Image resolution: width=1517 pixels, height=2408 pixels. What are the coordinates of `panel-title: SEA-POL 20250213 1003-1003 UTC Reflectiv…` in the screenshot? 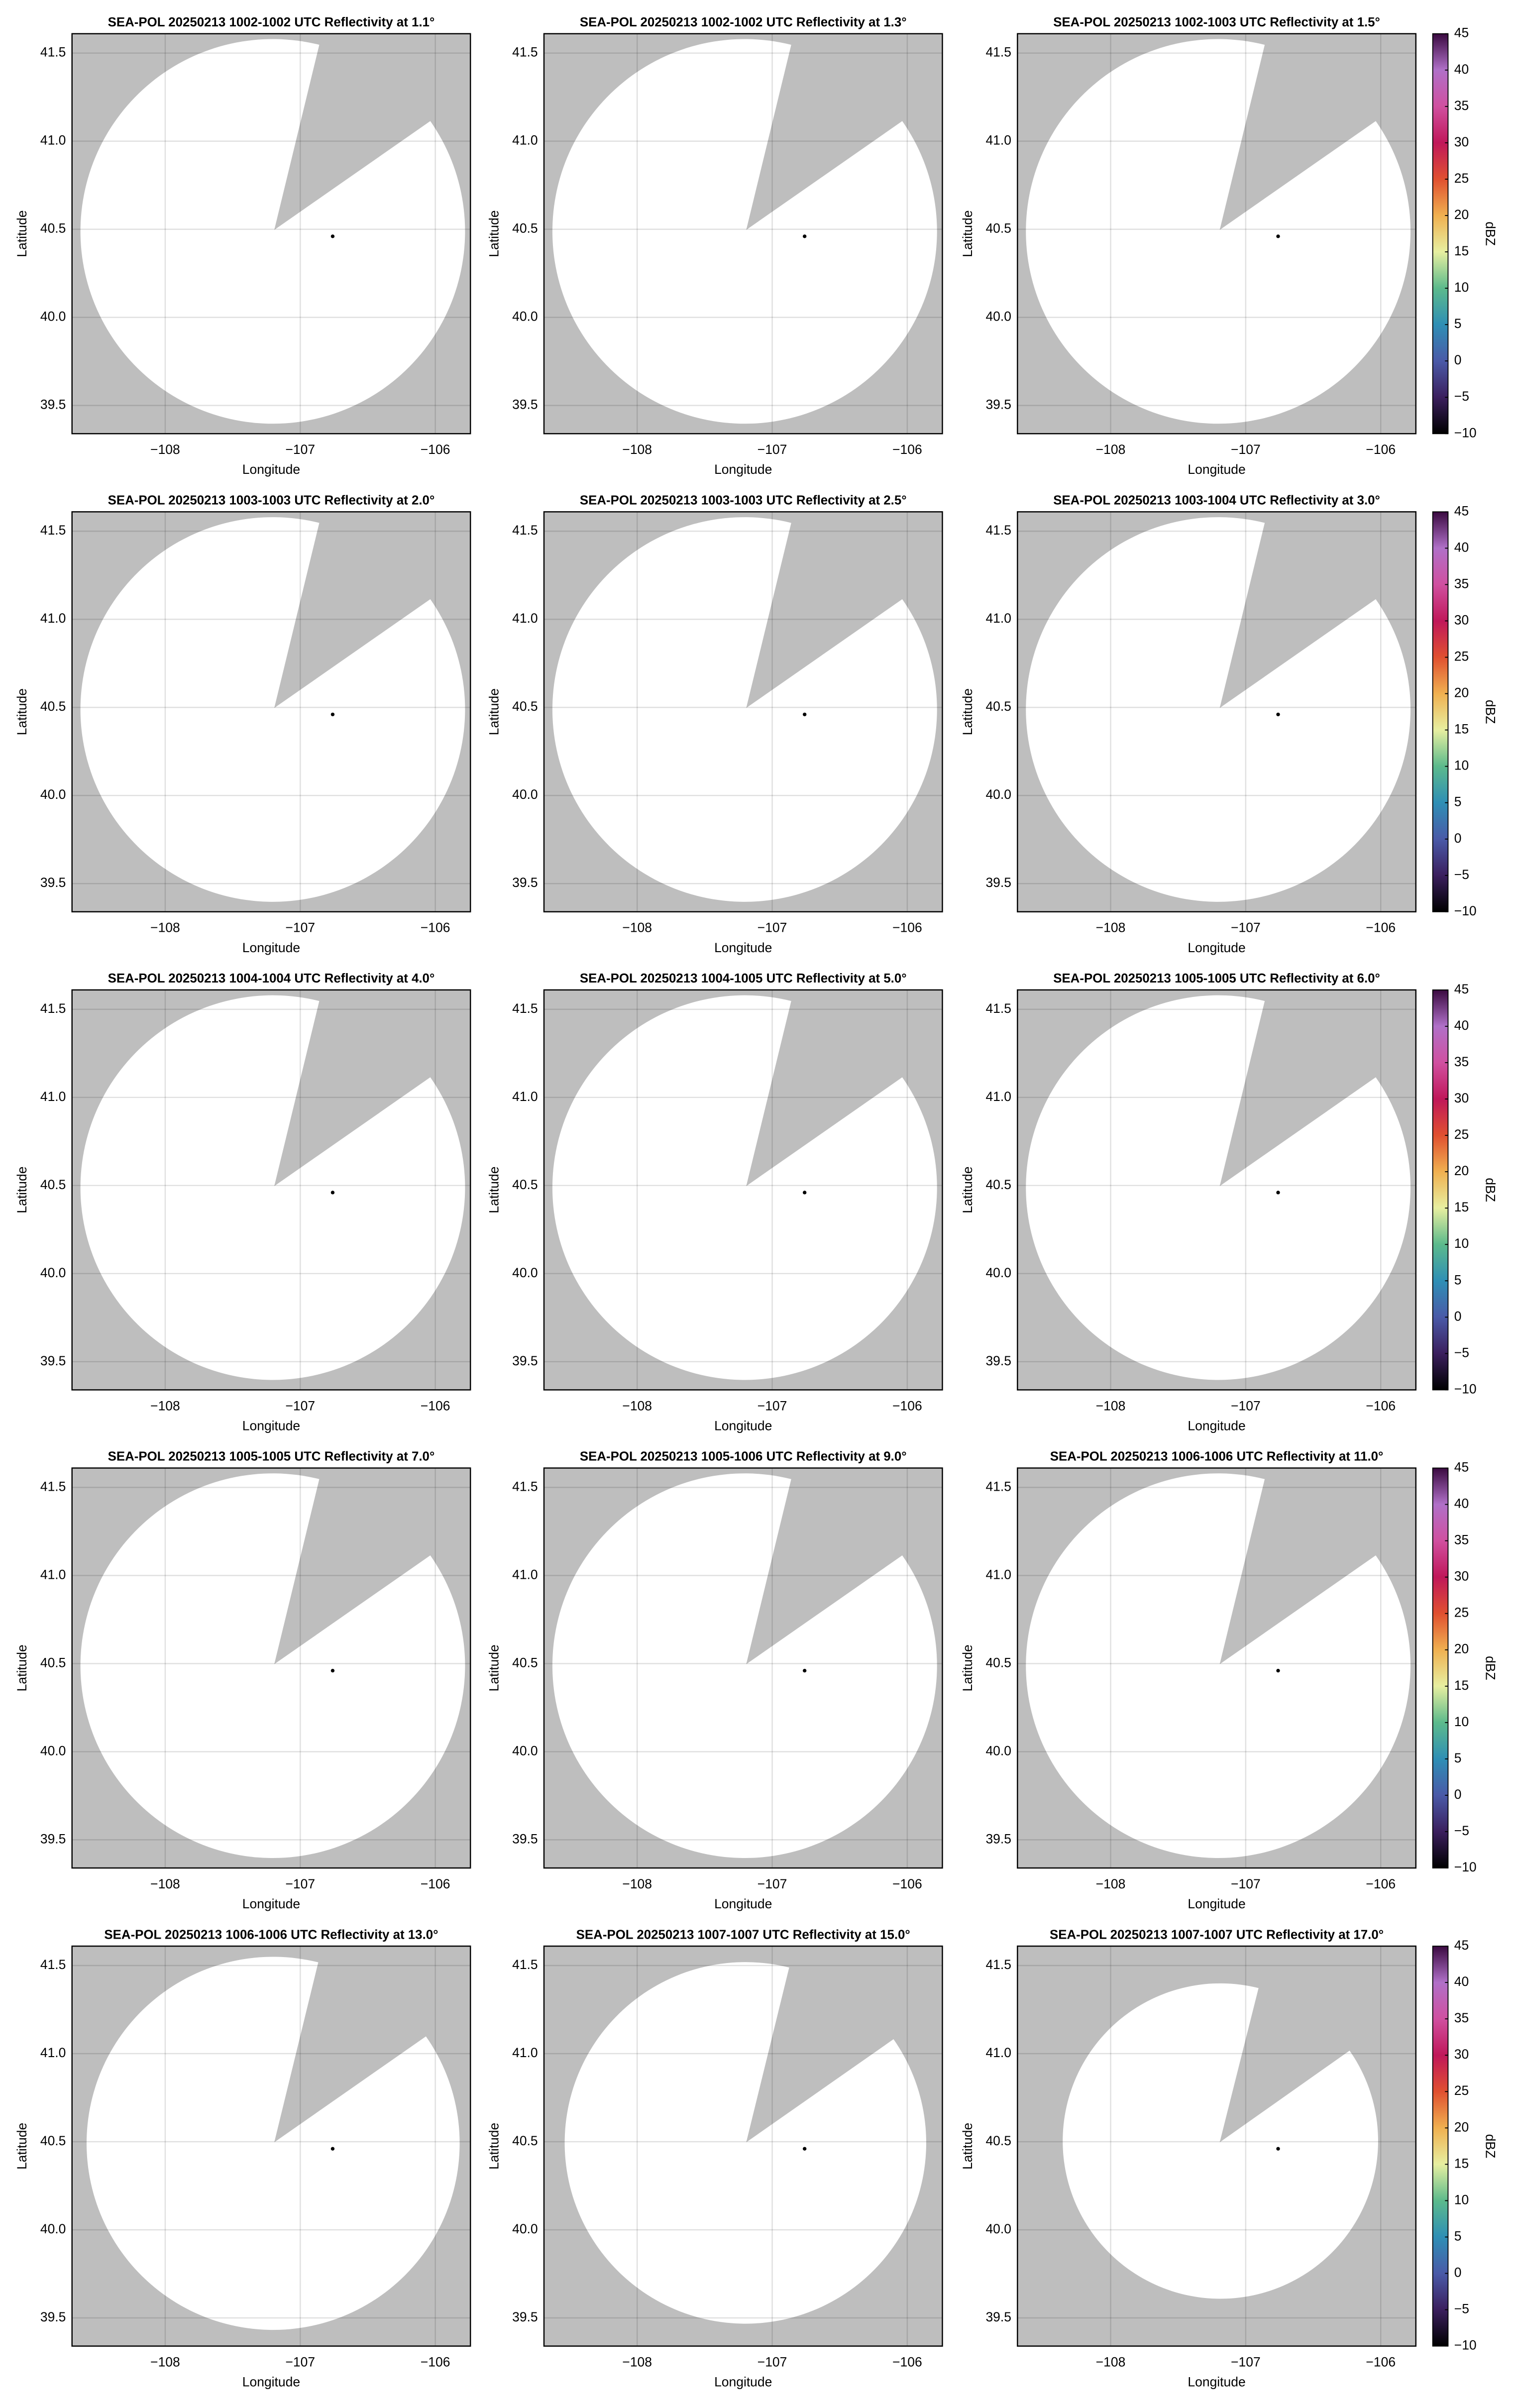 It's located at (271, 501).